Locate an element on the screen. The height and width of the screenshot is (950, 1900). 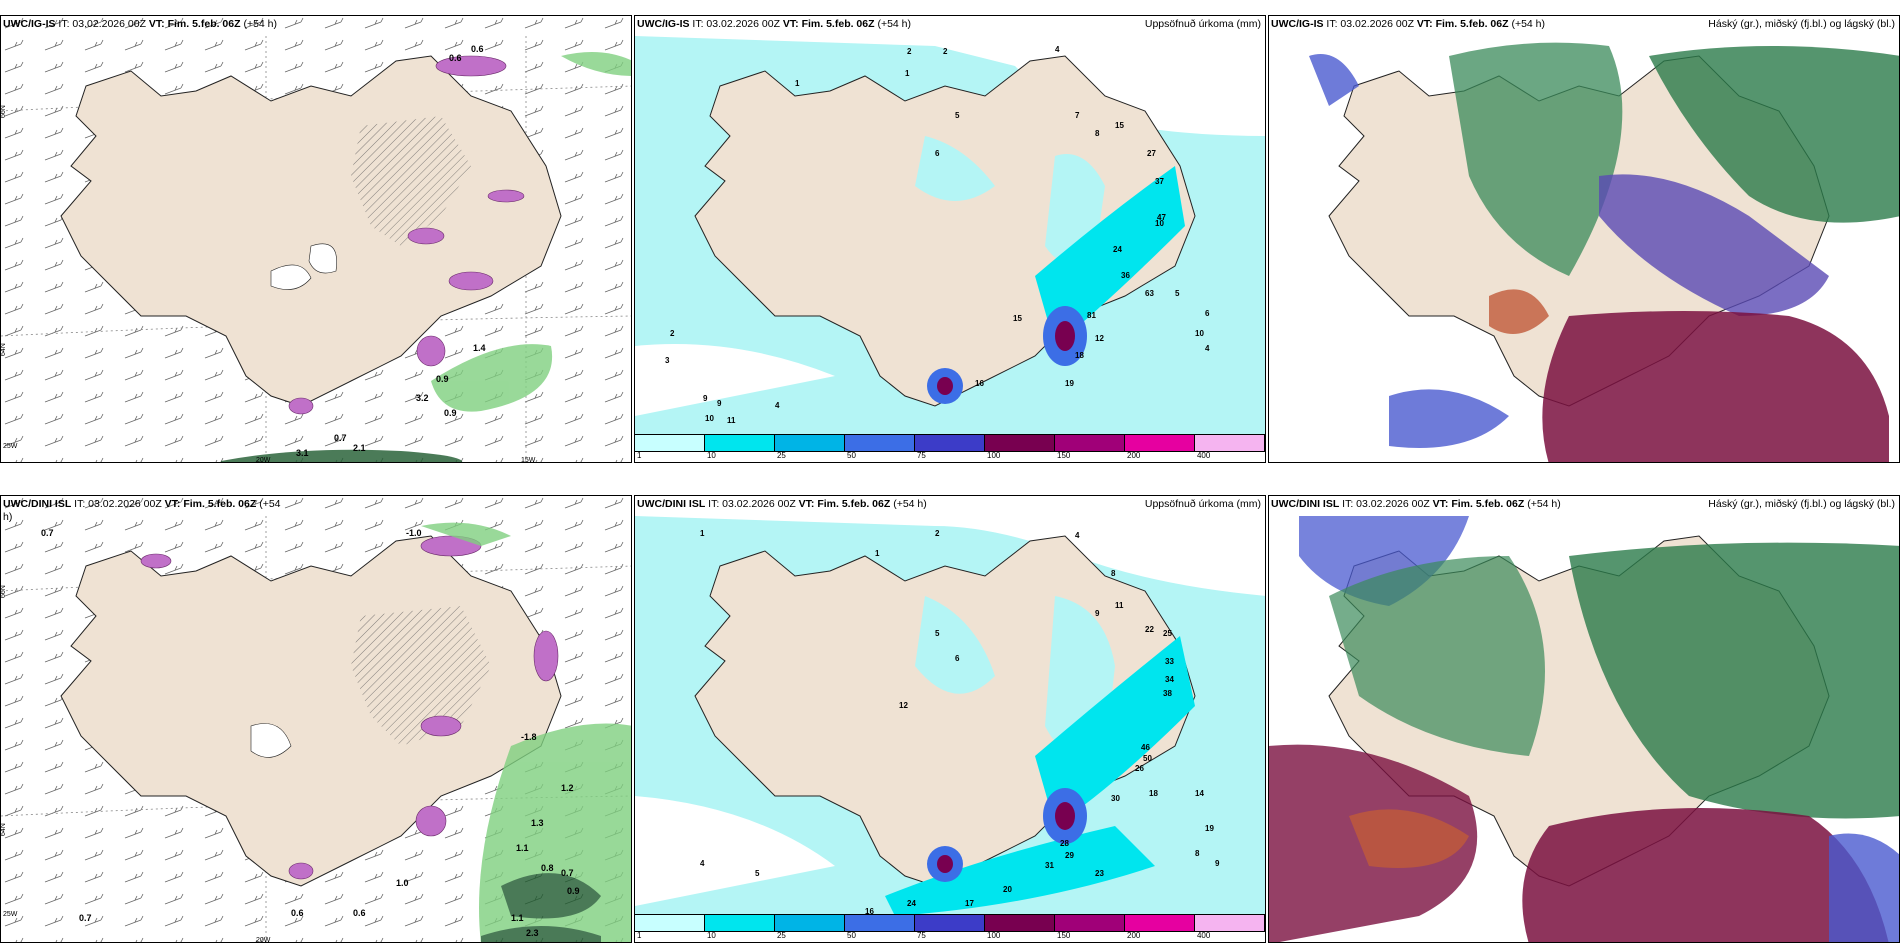
svg-text: 14 is located at coordinates (1199, 793).